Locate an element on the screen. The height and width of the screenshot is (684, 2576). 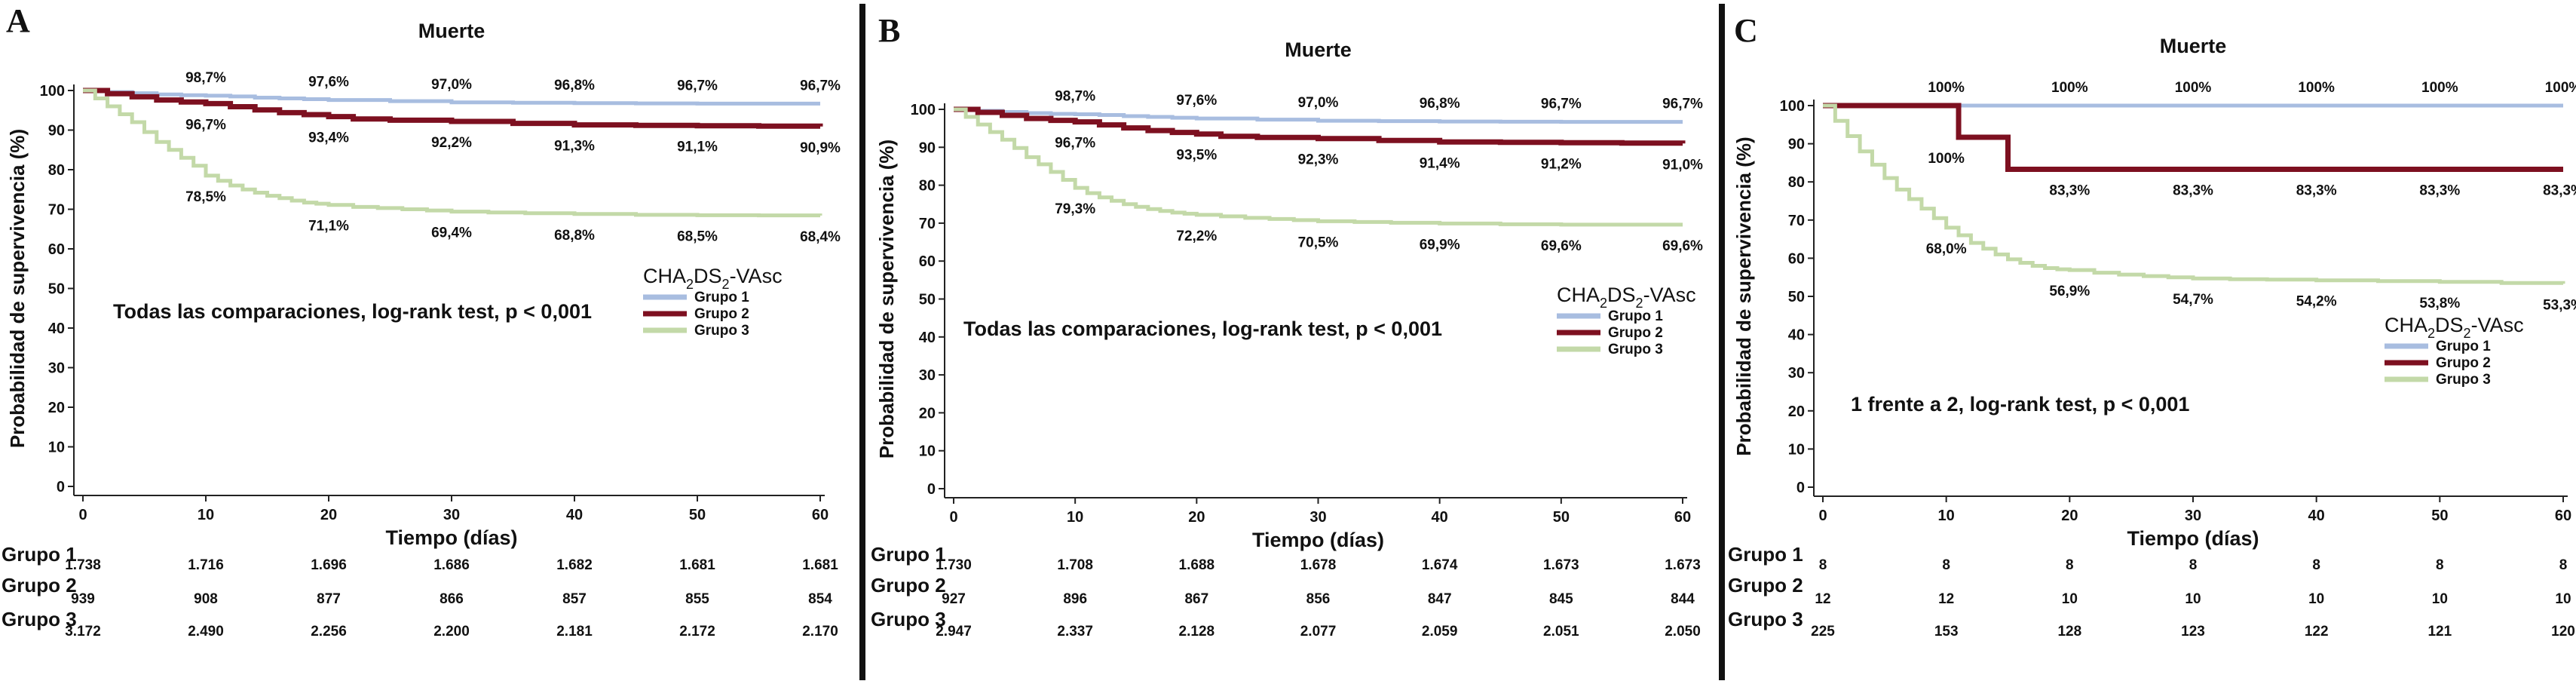
risk-table-value: 857 is located at coordinates (574, 599).